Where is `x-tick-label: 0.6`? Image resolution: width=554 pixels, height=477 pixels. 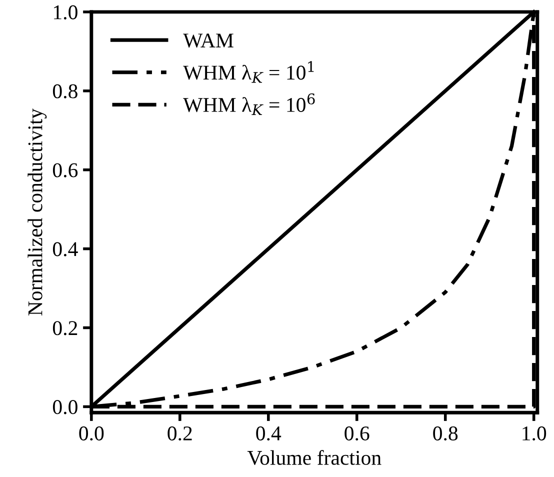
x-tick-label: 0.6 is located at coordinates (357, 433).